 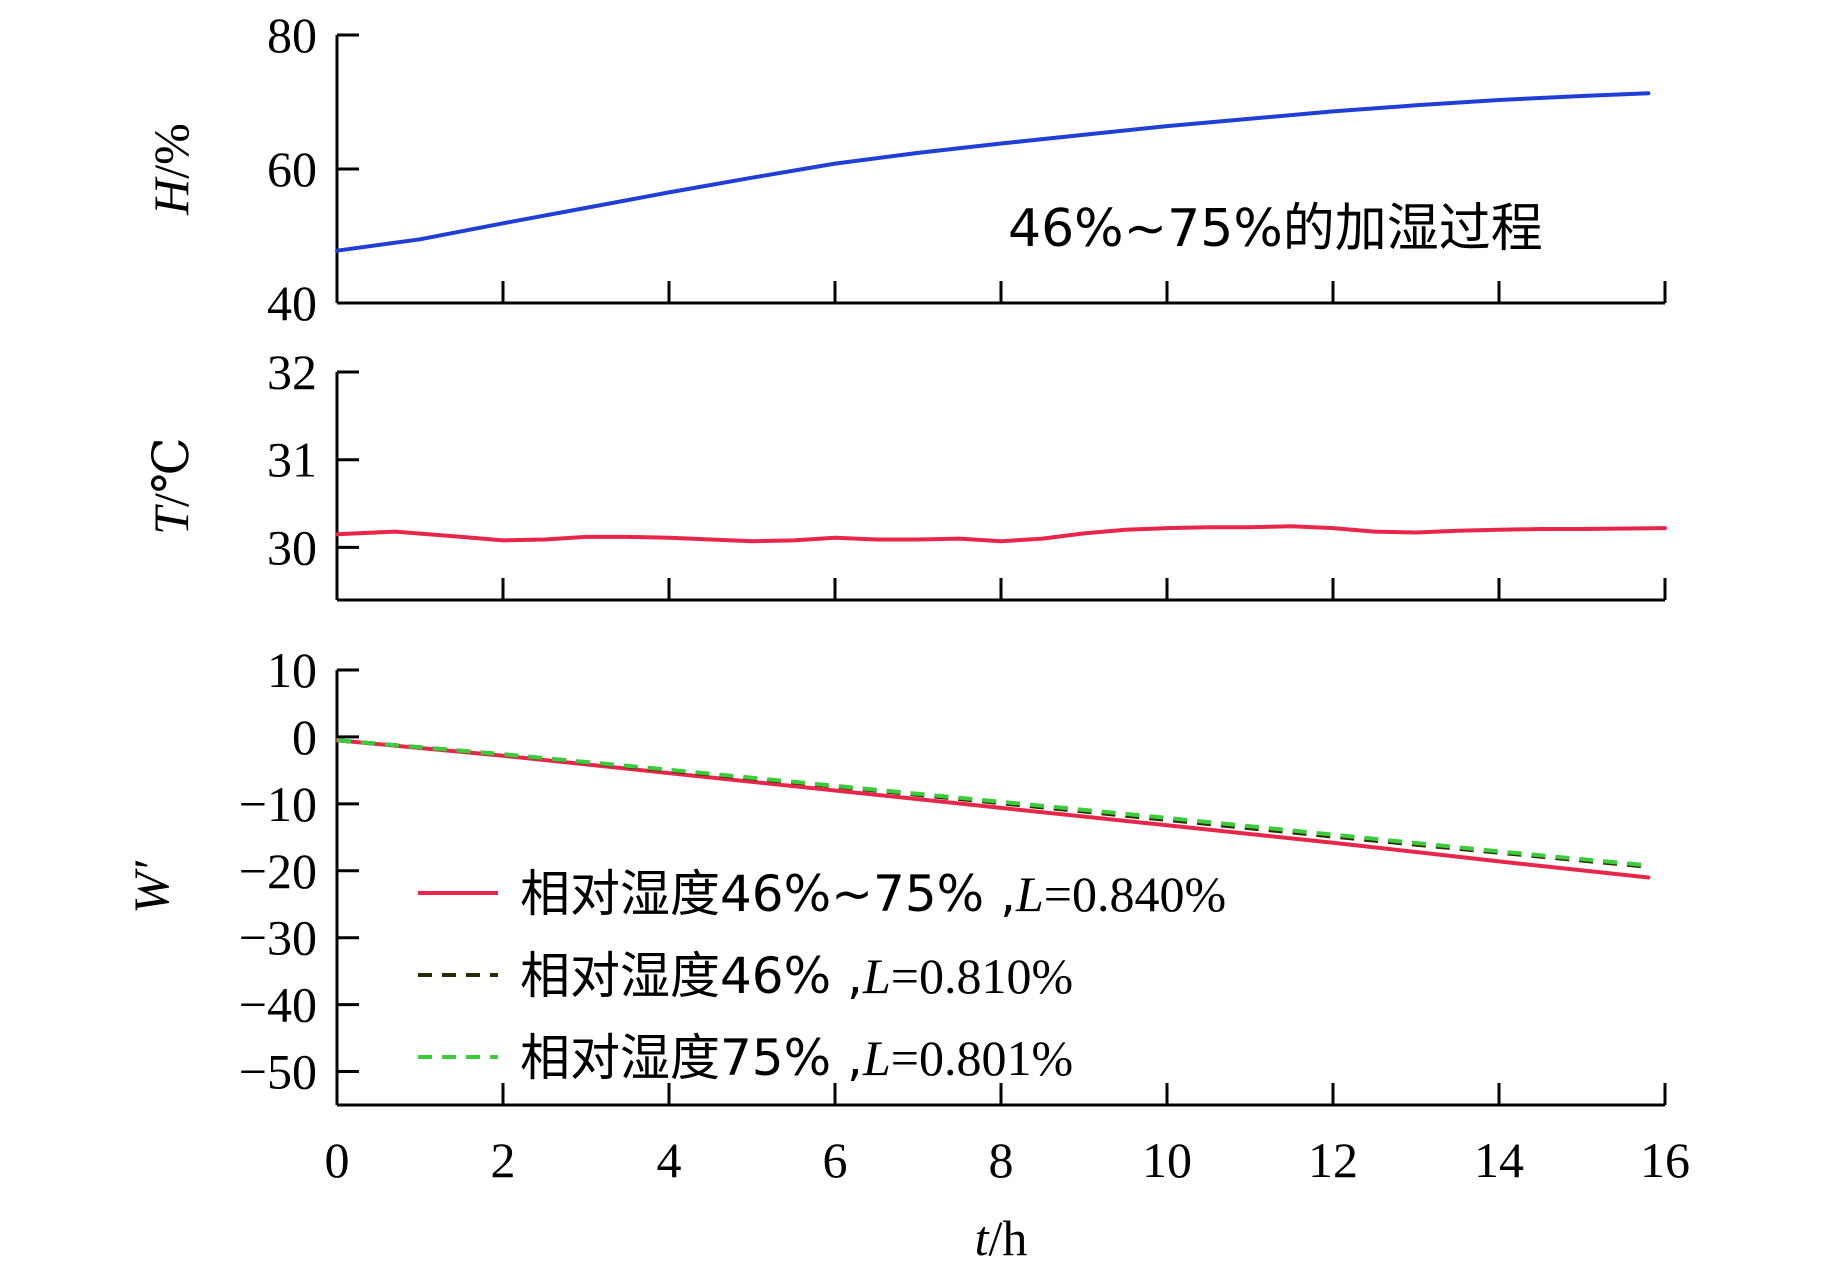 I want to click on y-tick-label: 10, so click(x=292, y=670).